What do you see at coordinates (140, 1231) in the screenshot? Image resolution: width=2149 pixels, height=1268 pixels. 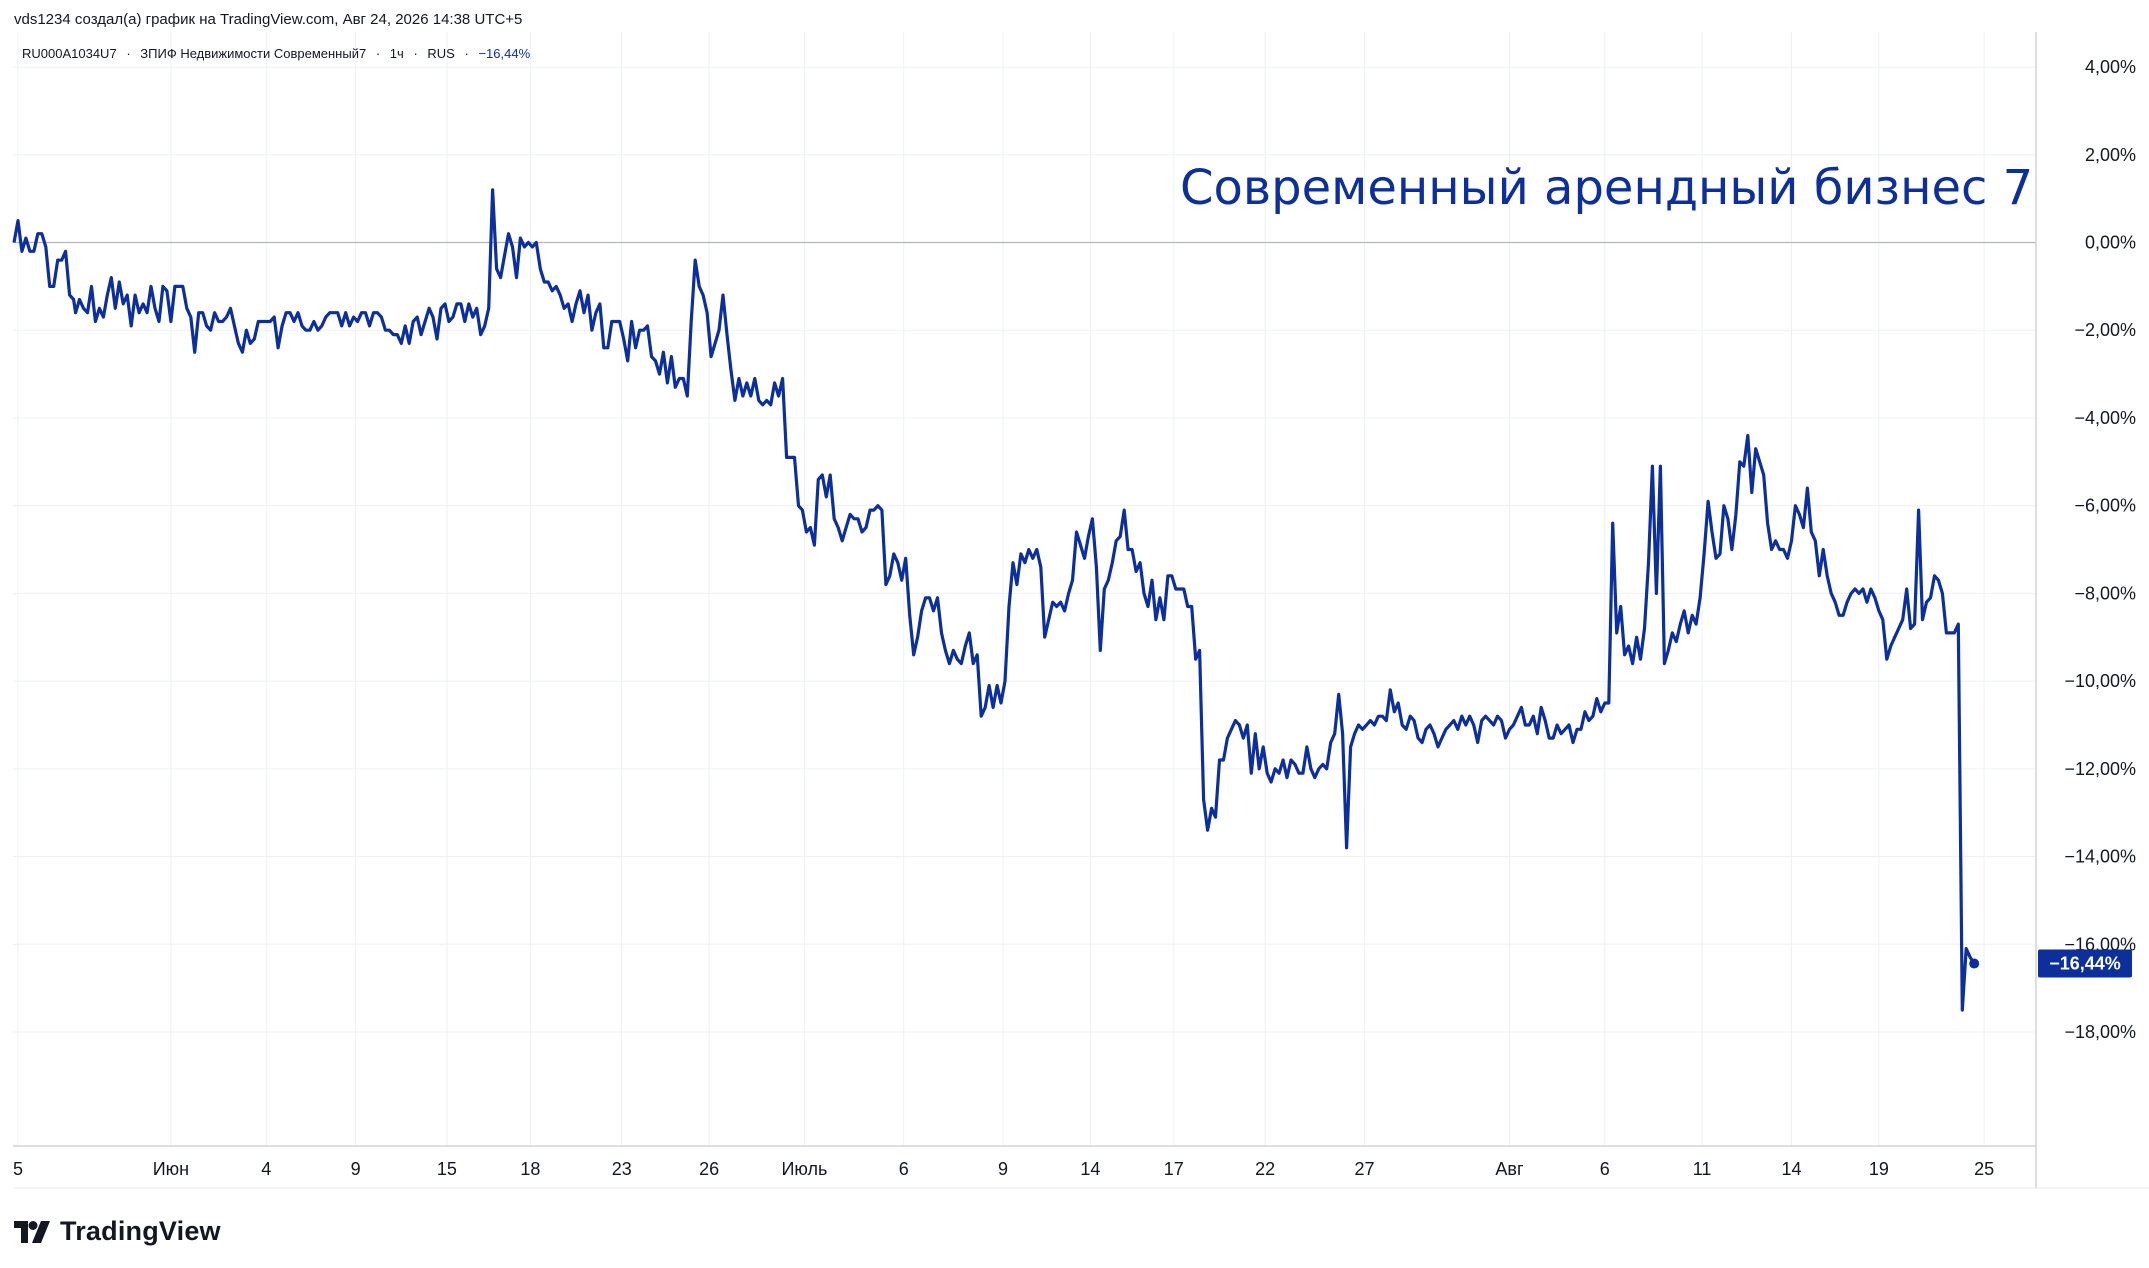 I see `tradingview-wordmark: TradingView` at bounding box center [140, 1231].